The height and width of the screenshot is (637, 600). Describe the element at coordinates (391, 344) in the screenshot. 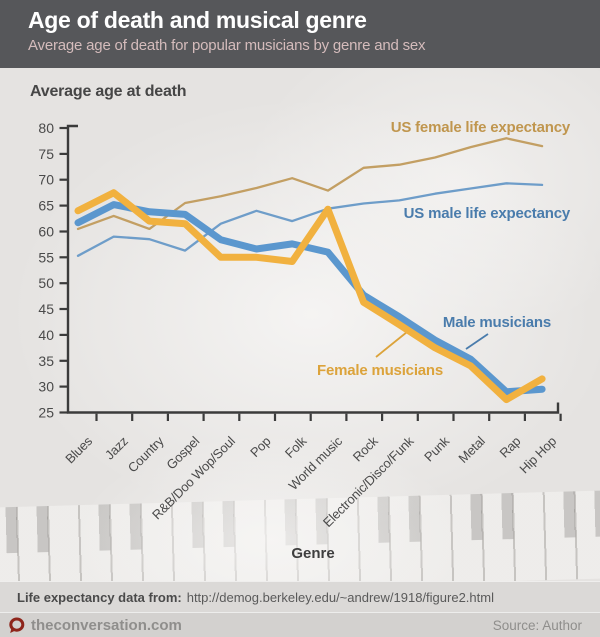

I see `female-musicians-leader-line` at that location.